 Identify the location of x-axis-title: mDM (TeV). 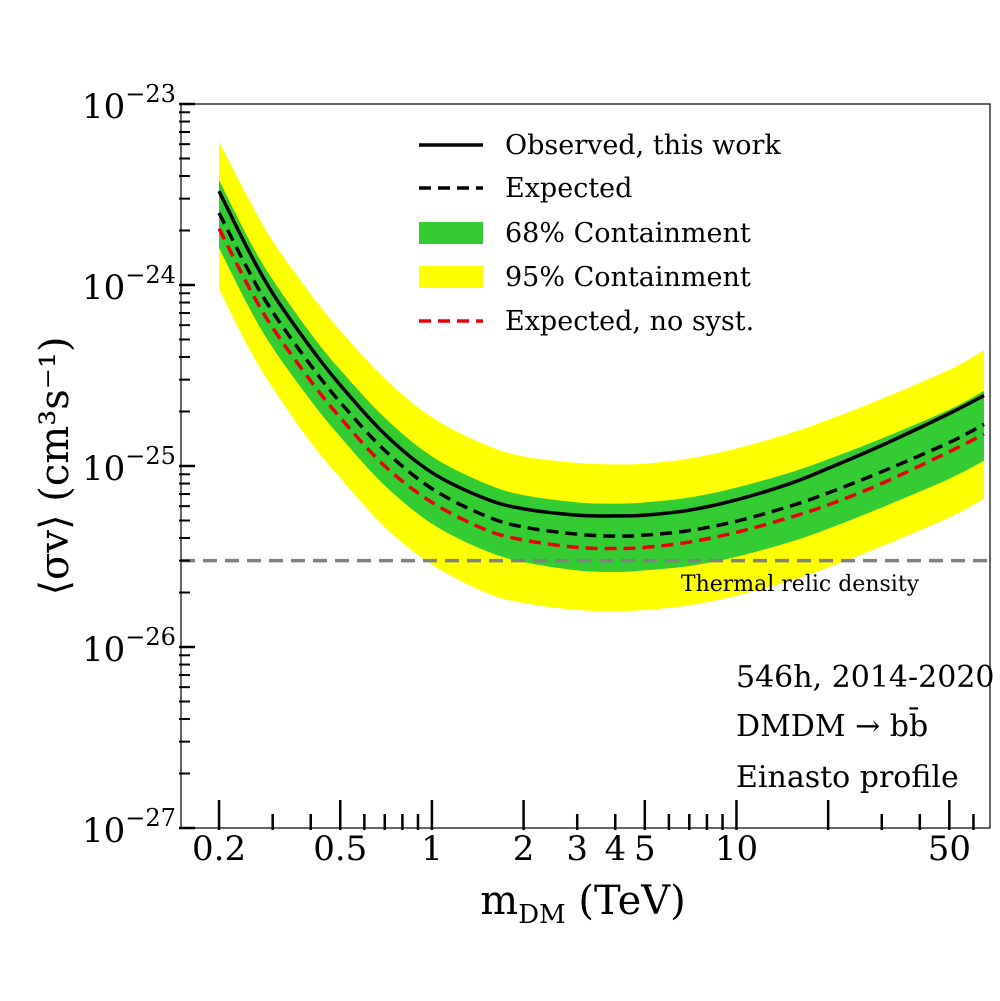
(582, 904).